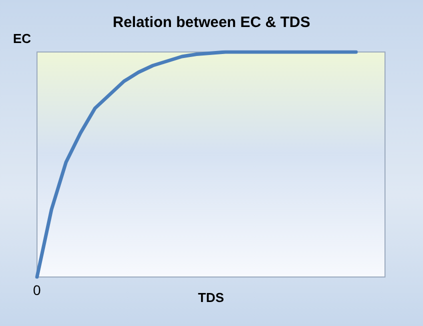 This screenshot has height=326, width=423. I want to click on x-axis-title: TDS, so click(211, 297).